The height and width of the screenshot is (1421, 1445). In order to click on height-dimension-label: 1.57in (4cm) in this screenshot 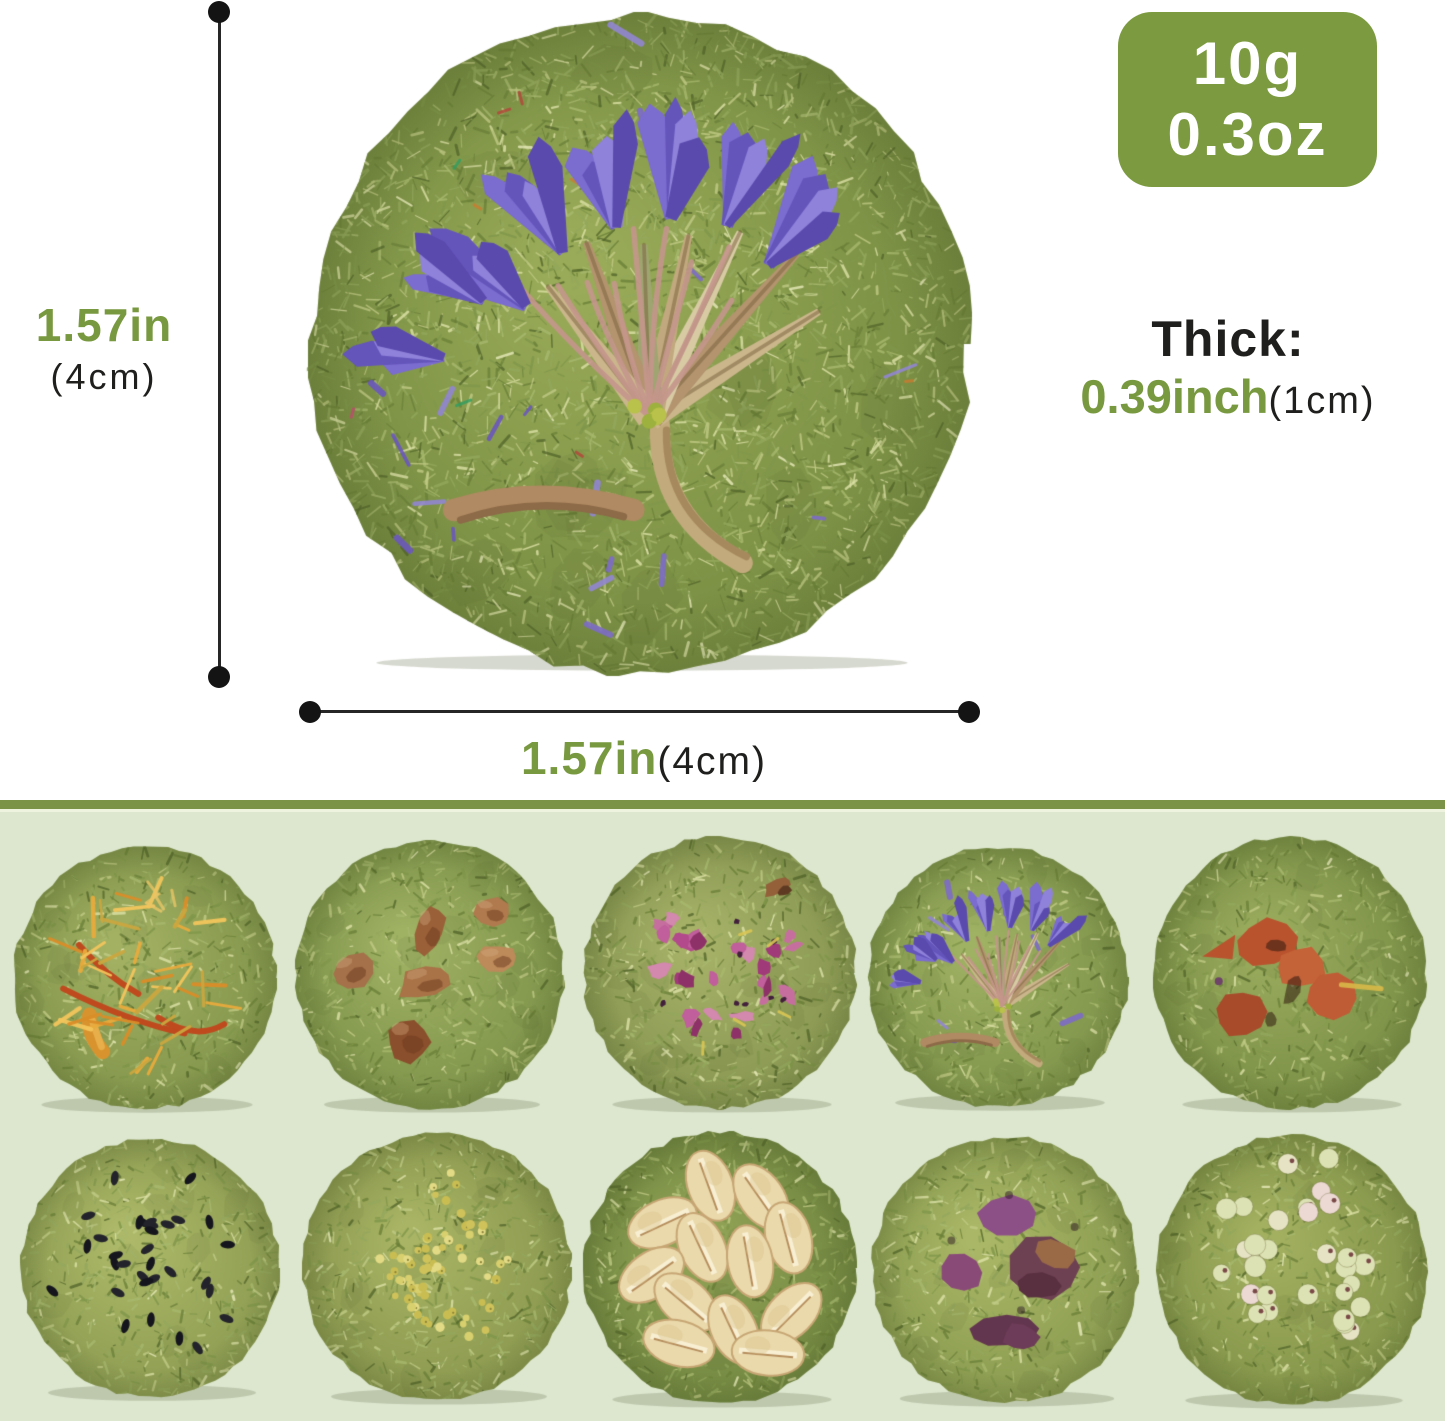, I will do `click(104, 348)`.